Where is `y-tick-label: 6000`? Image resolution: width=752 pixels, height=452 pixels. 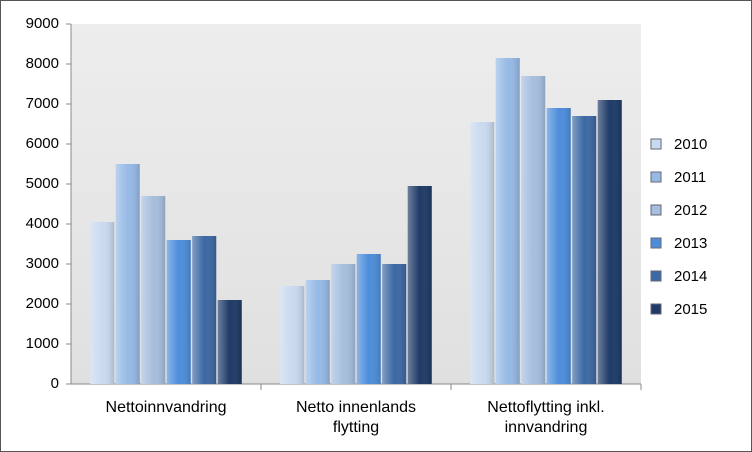 y-tick-label: 6000 is located at coordinates (42, 143).